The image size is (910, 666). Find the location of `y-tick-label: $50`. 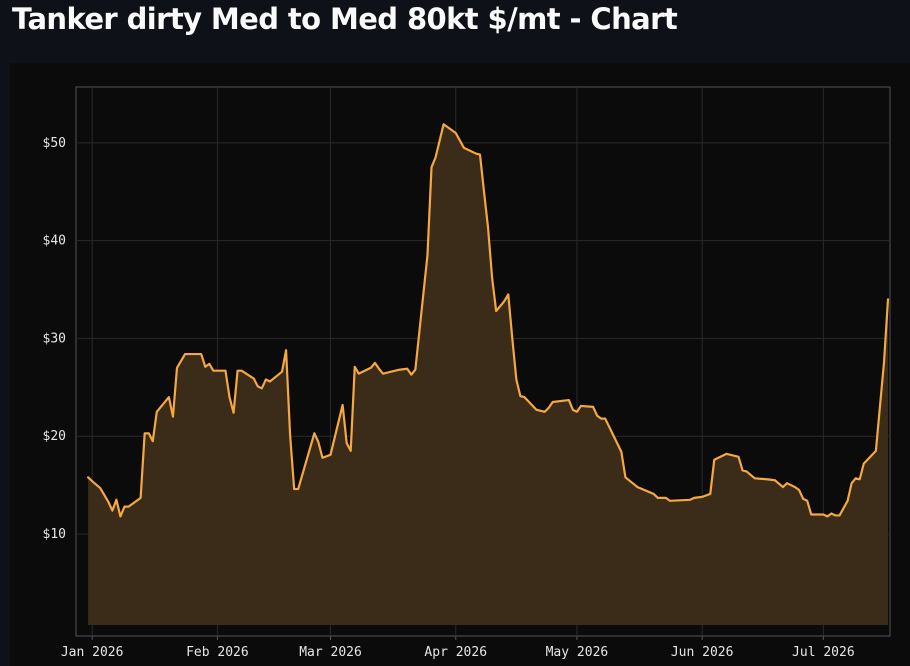

y-tick-label: $50 is located at coordinates (54, 143).